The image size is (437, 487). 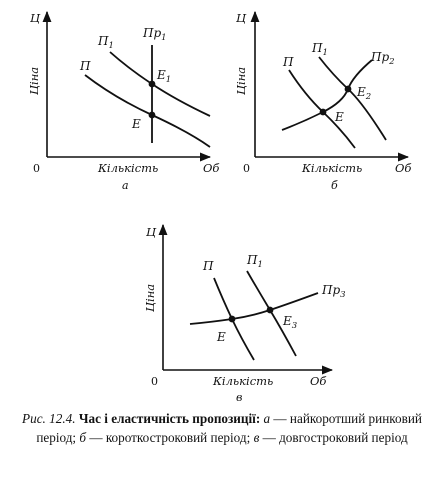 What do you see at coordinates (241, 81) in the screenshot?
I see `panel-b-y-label: Ціна` at bounding box center [241, 81].